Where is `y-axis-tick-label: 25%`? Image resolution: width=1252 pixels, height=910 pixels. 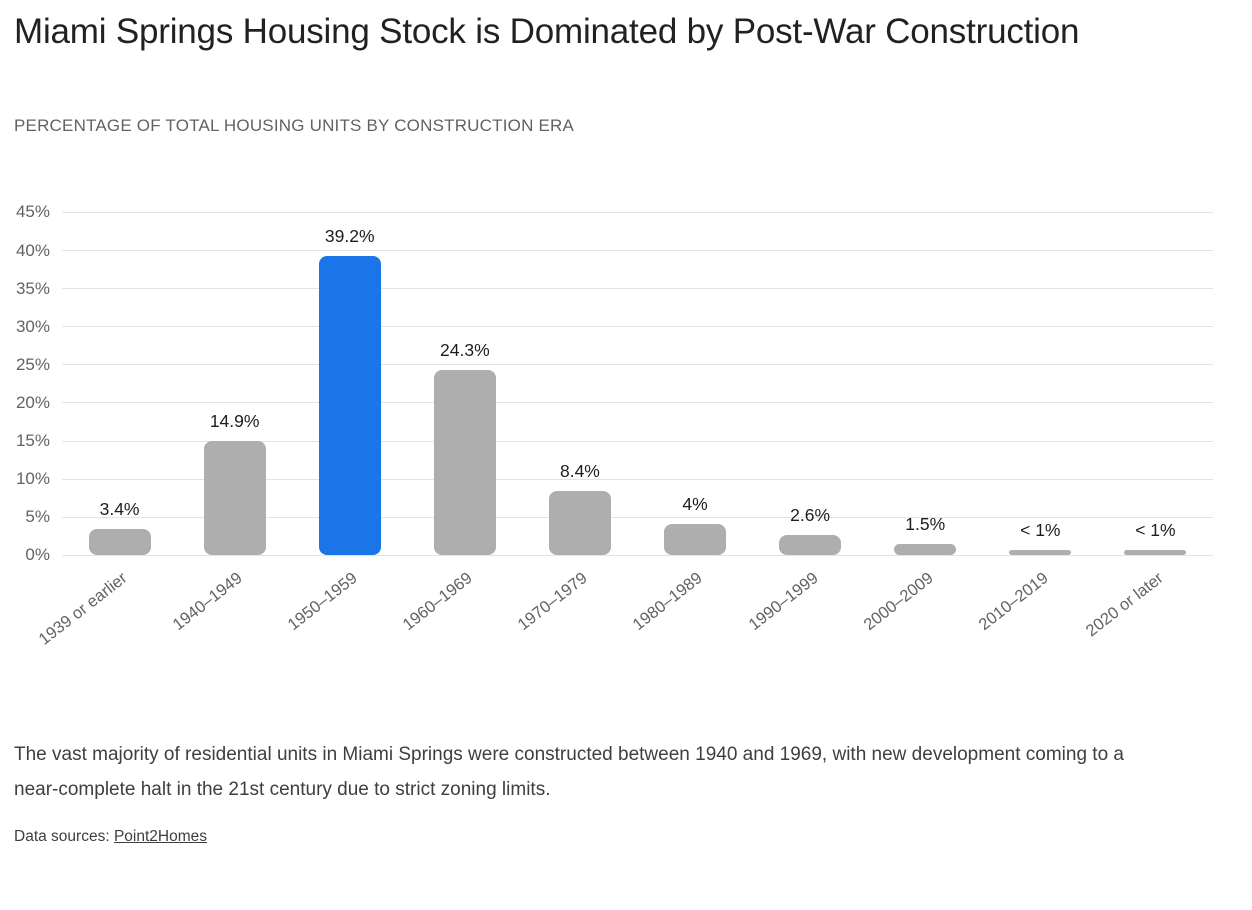
y-axis-tick-label: 25% is located at coordinates (32, 364).